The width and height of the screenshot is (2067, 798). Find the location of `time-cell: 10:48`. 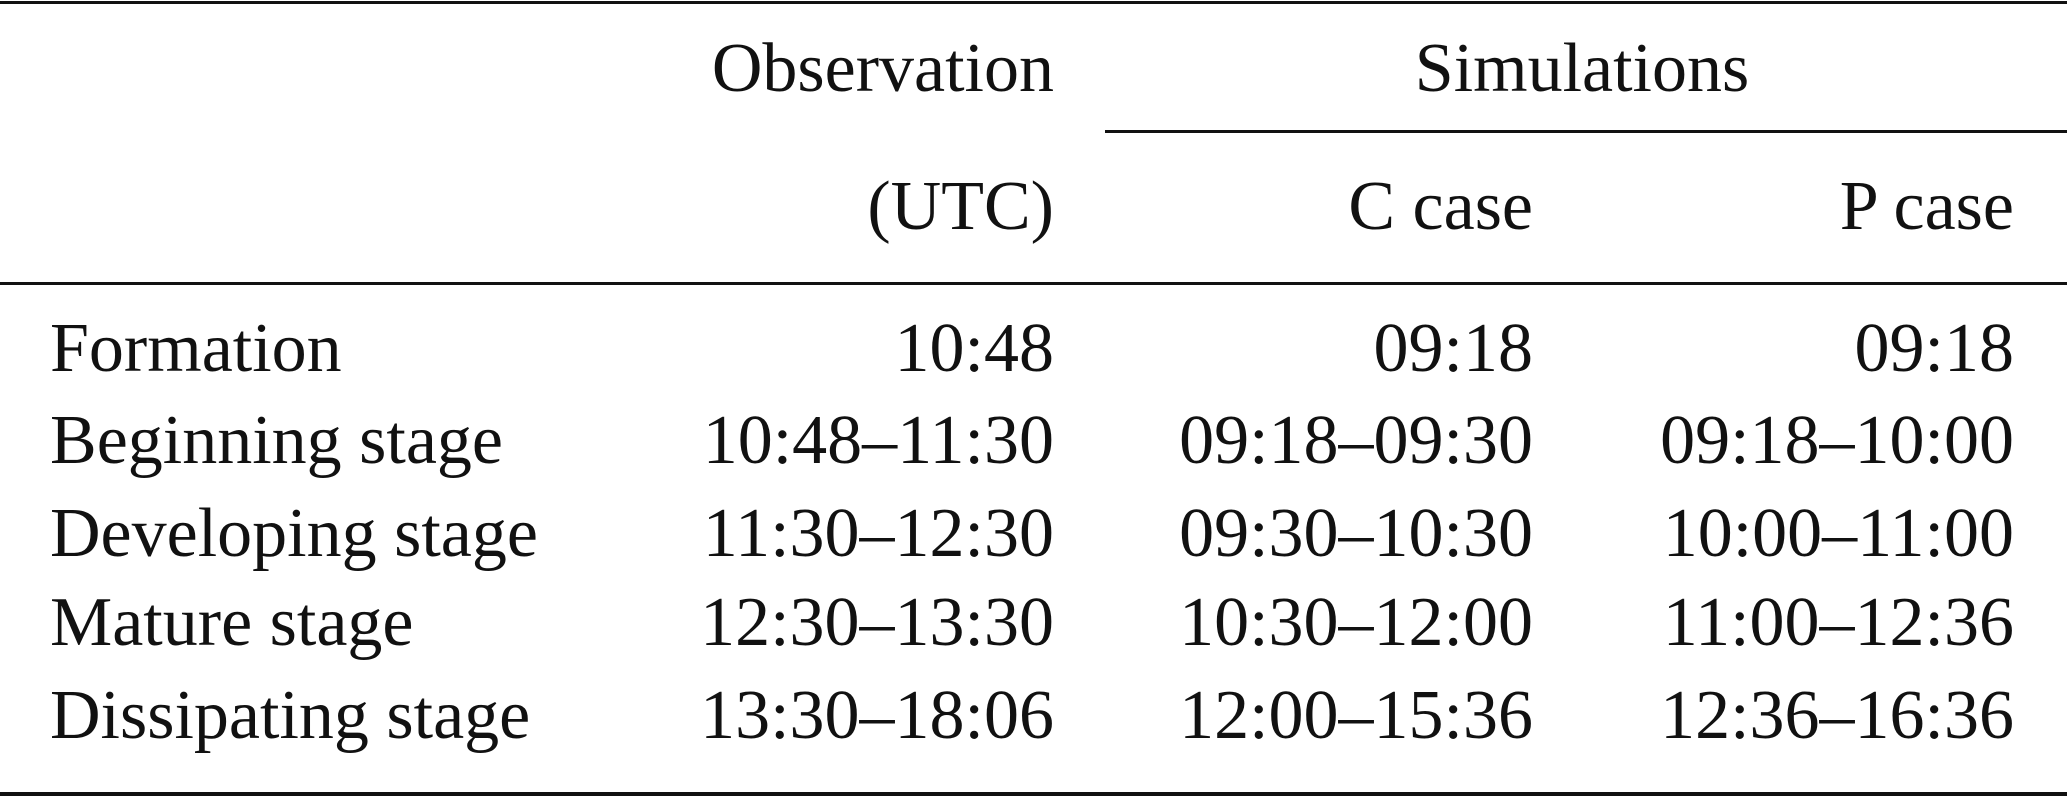

time-cell: 10:48 is located at coordinates (974, 348).